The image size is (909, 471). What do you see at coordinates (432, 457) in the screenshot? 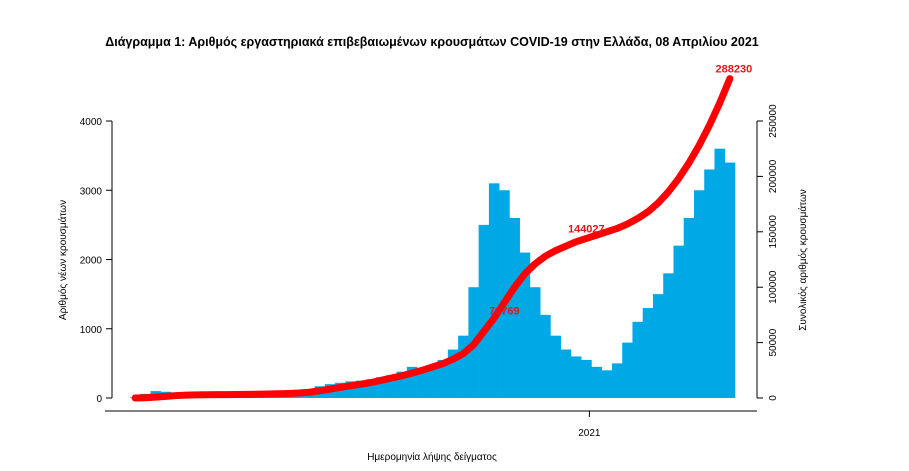
I see `x-axis-label: Ημερομηνία λήψης δείγματος` at bounding box center [432, 457].